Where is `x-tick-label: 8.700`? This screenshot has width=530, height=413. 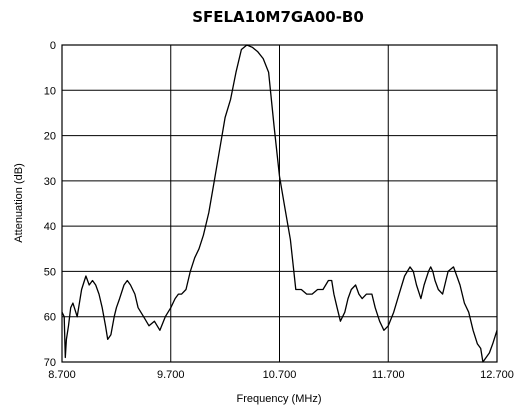
x-tick-label: 8.700 is located at coordinates (62, 375).